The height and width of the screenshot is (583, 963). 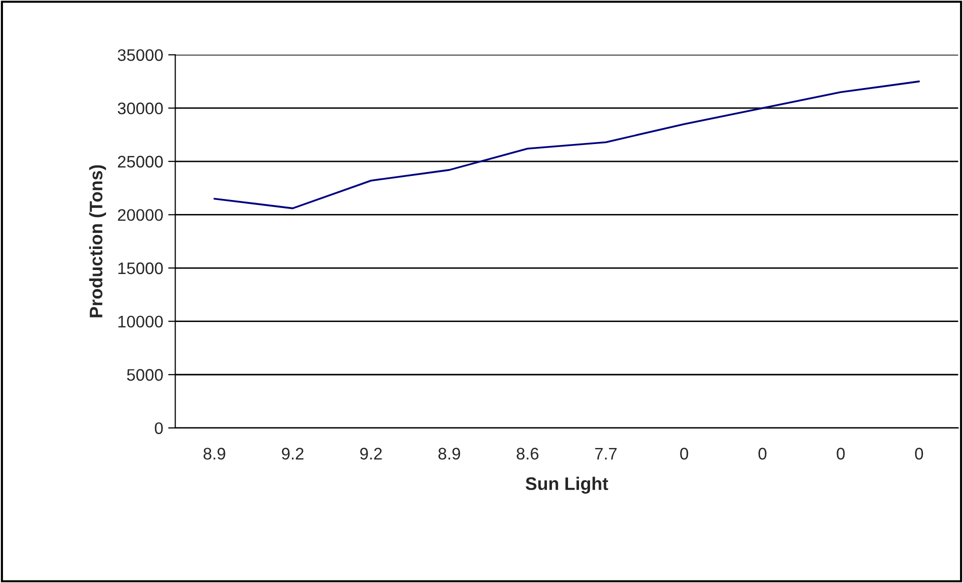 I want to click on y-axis-title: Production (Tons), so click(x=97, y=241).